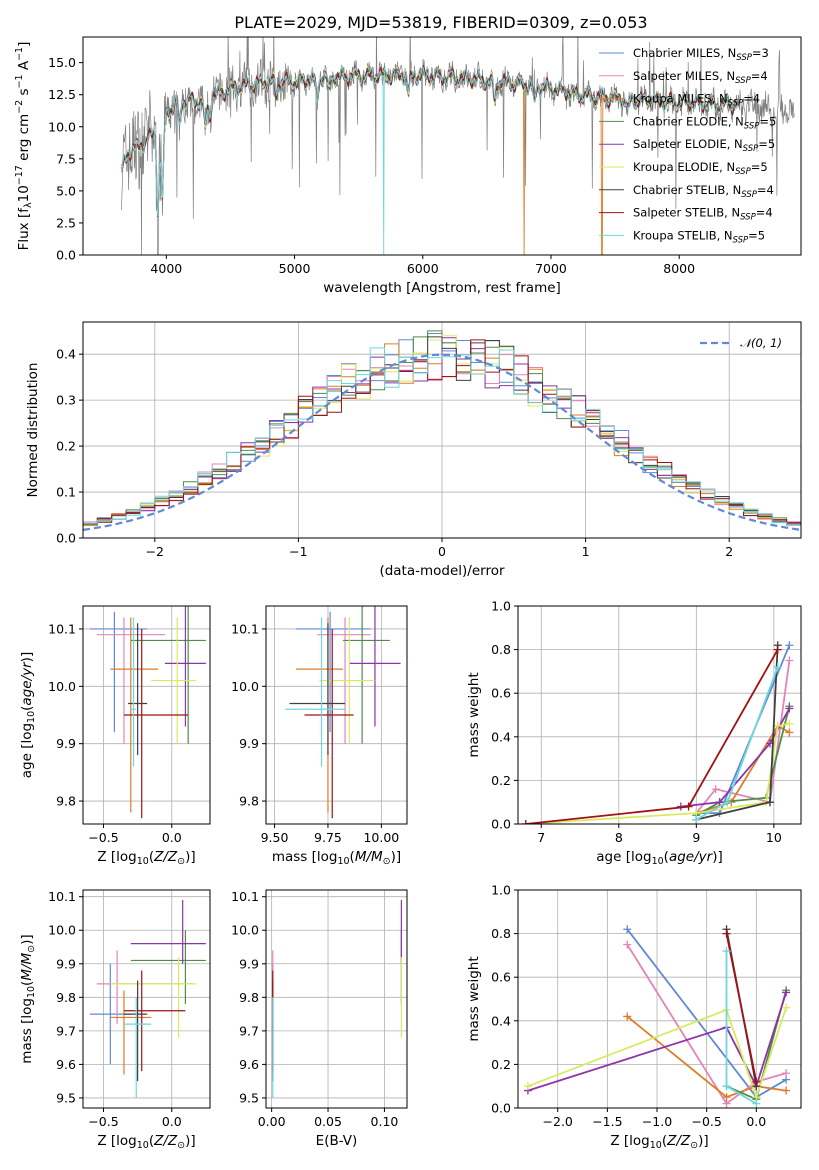 The image size is (819, 1170). I want to click on x-tick-label: 7, so click(541, 837).